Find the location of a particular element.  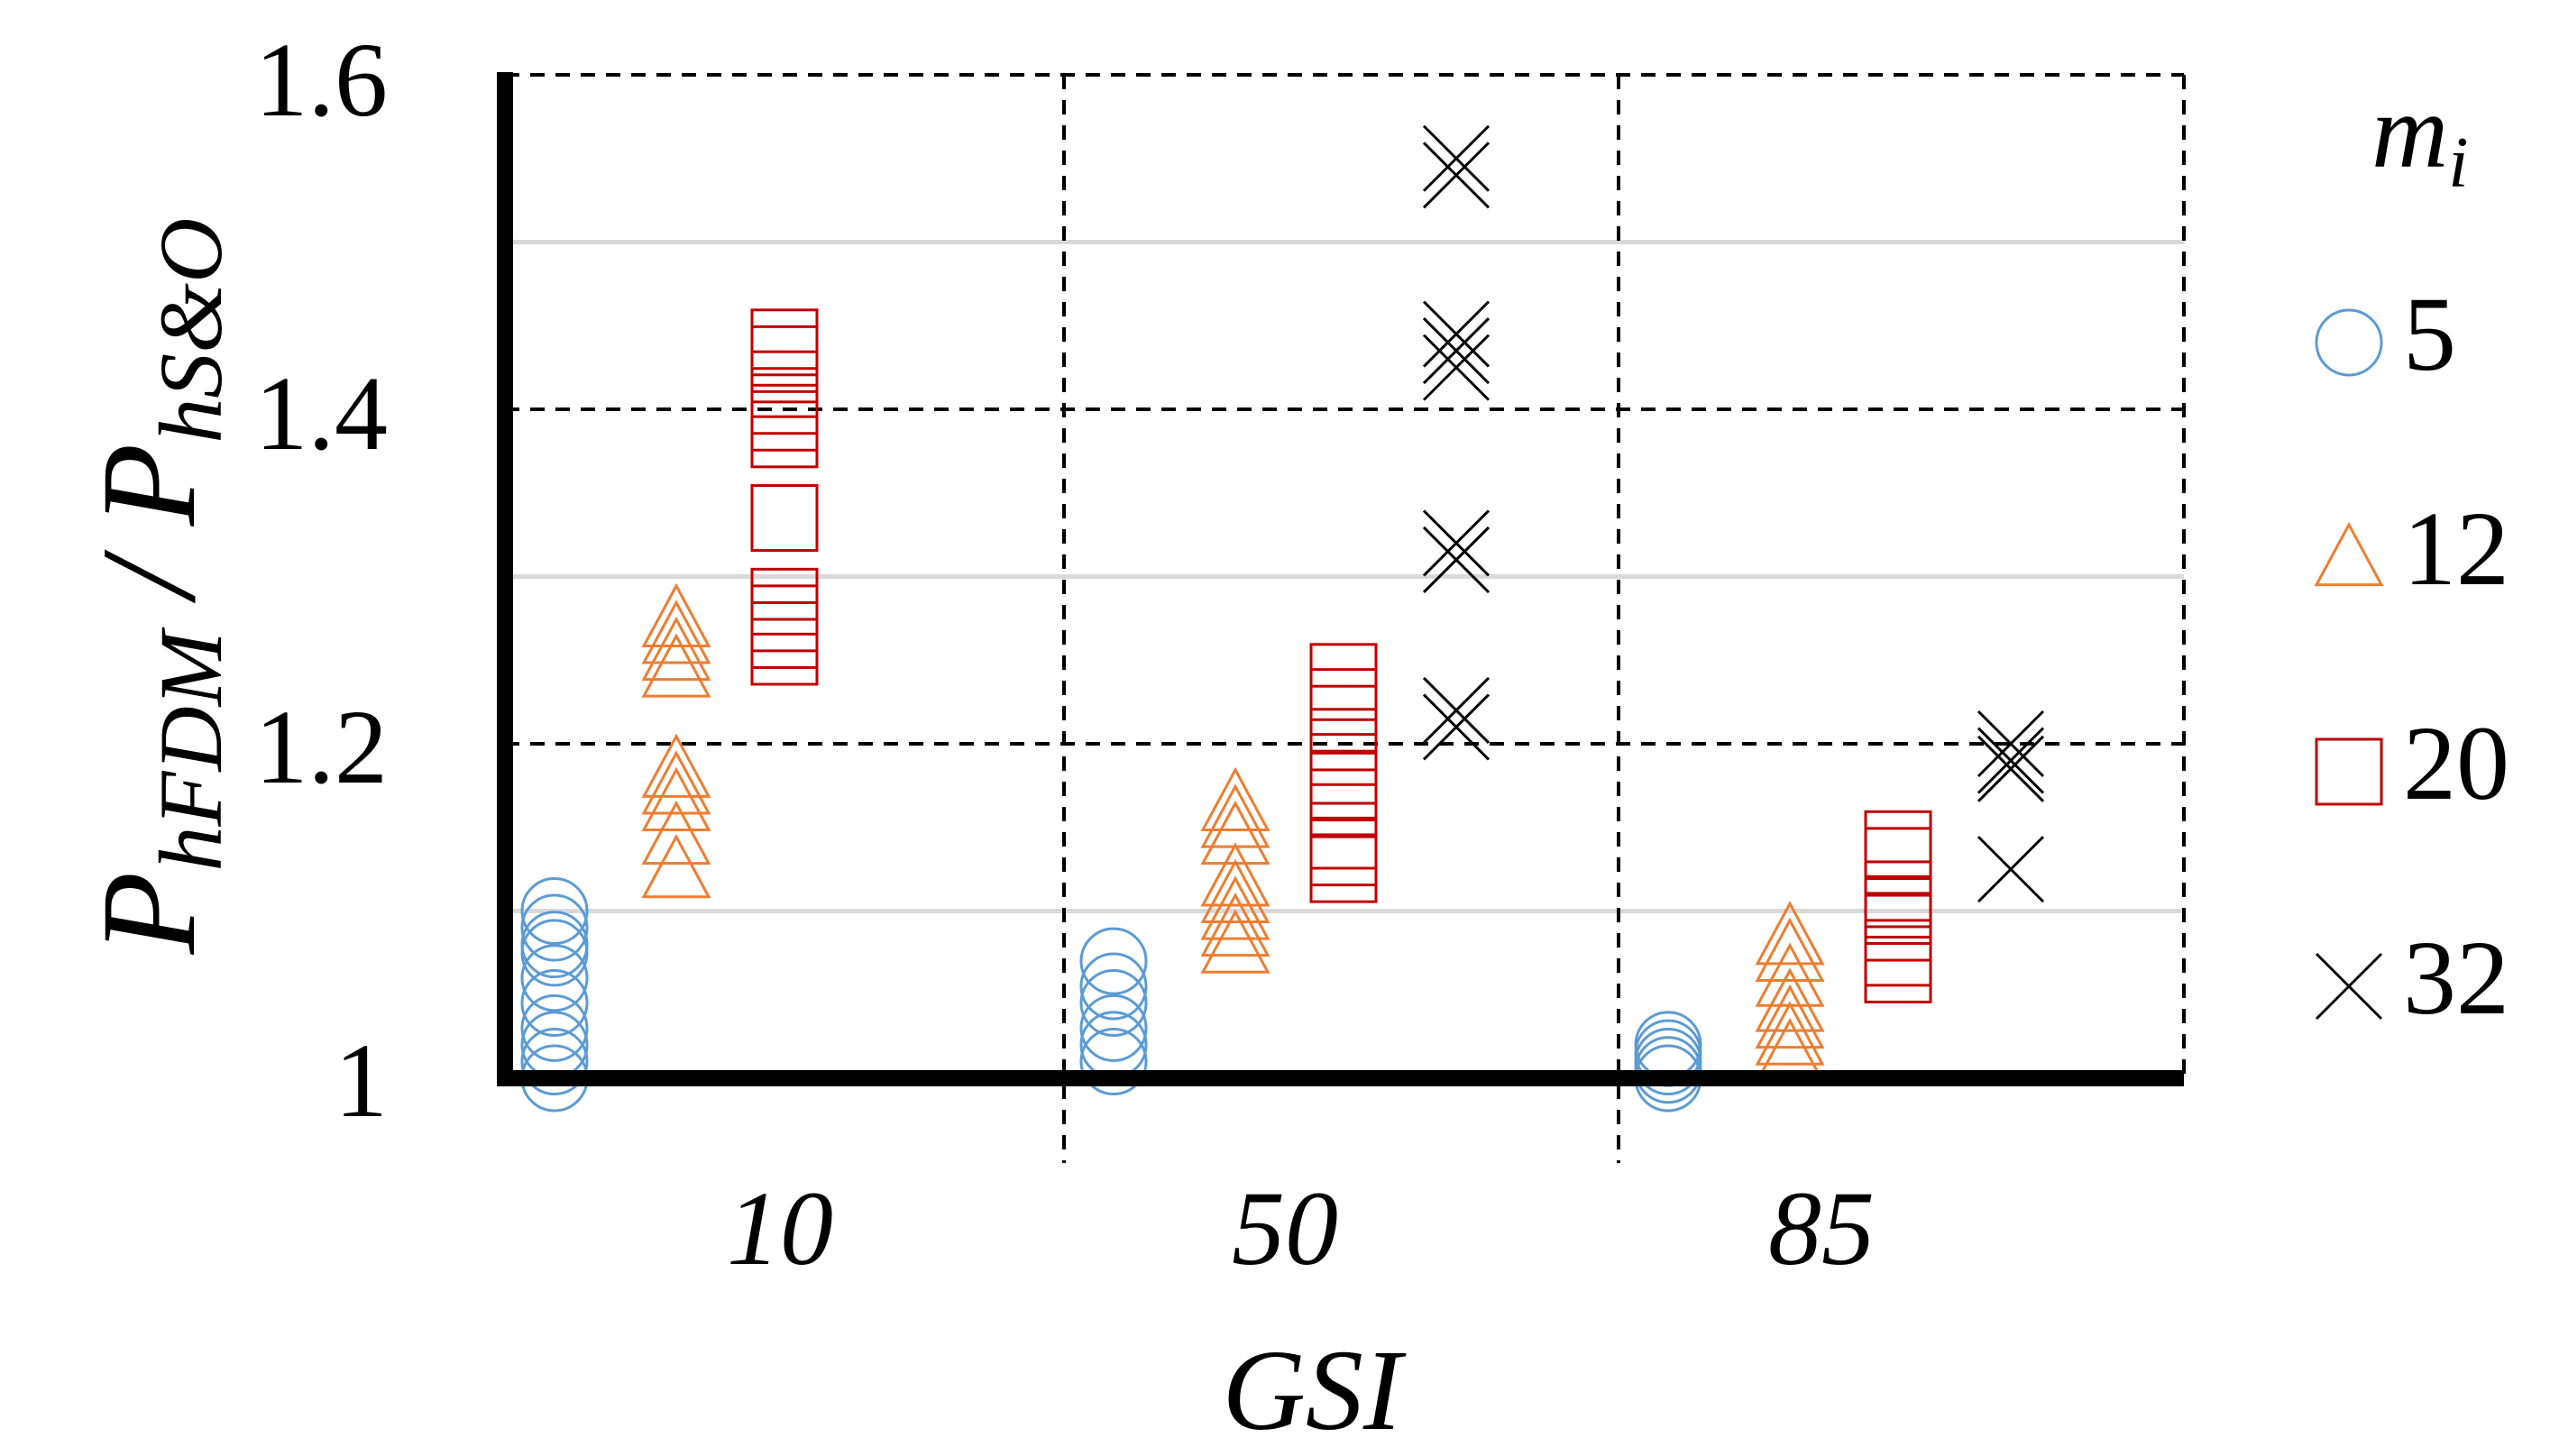

x-category-labels: 10 50 85 is located at coordinates (1301, 1228).